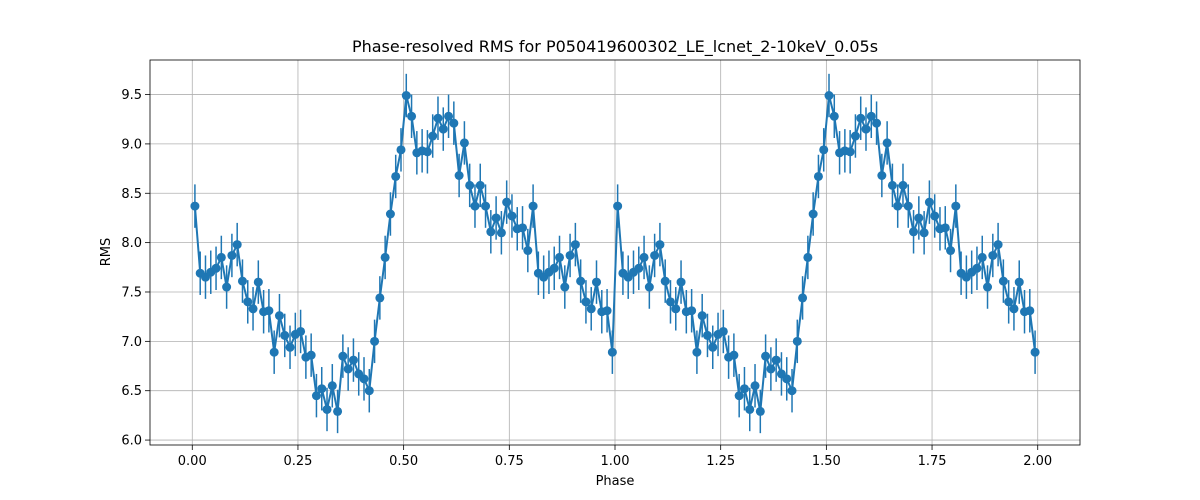  What do you see at coordinates (131, 243) in the screenshot?
I see `y-tick-label: 8.0` at bounding box center [131, 243].